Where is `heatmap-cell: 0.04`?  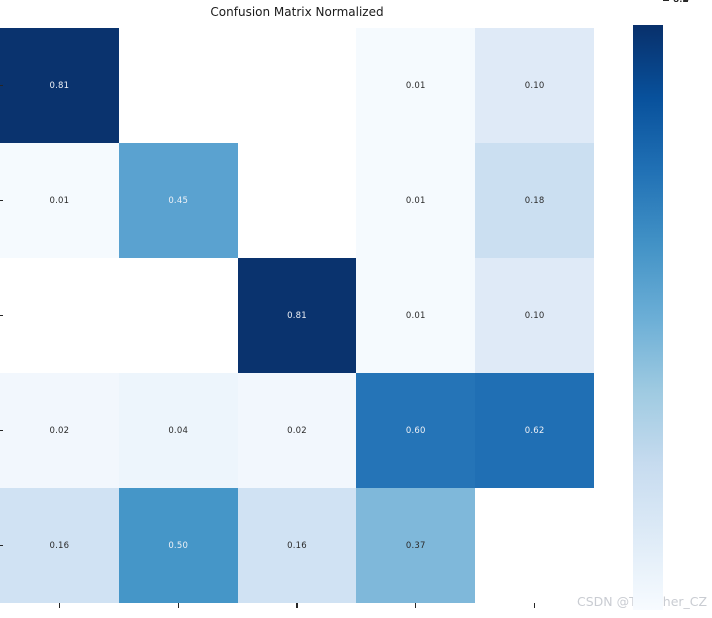
heatmap-cell: 0.04 is located at coordinates (178, 430).